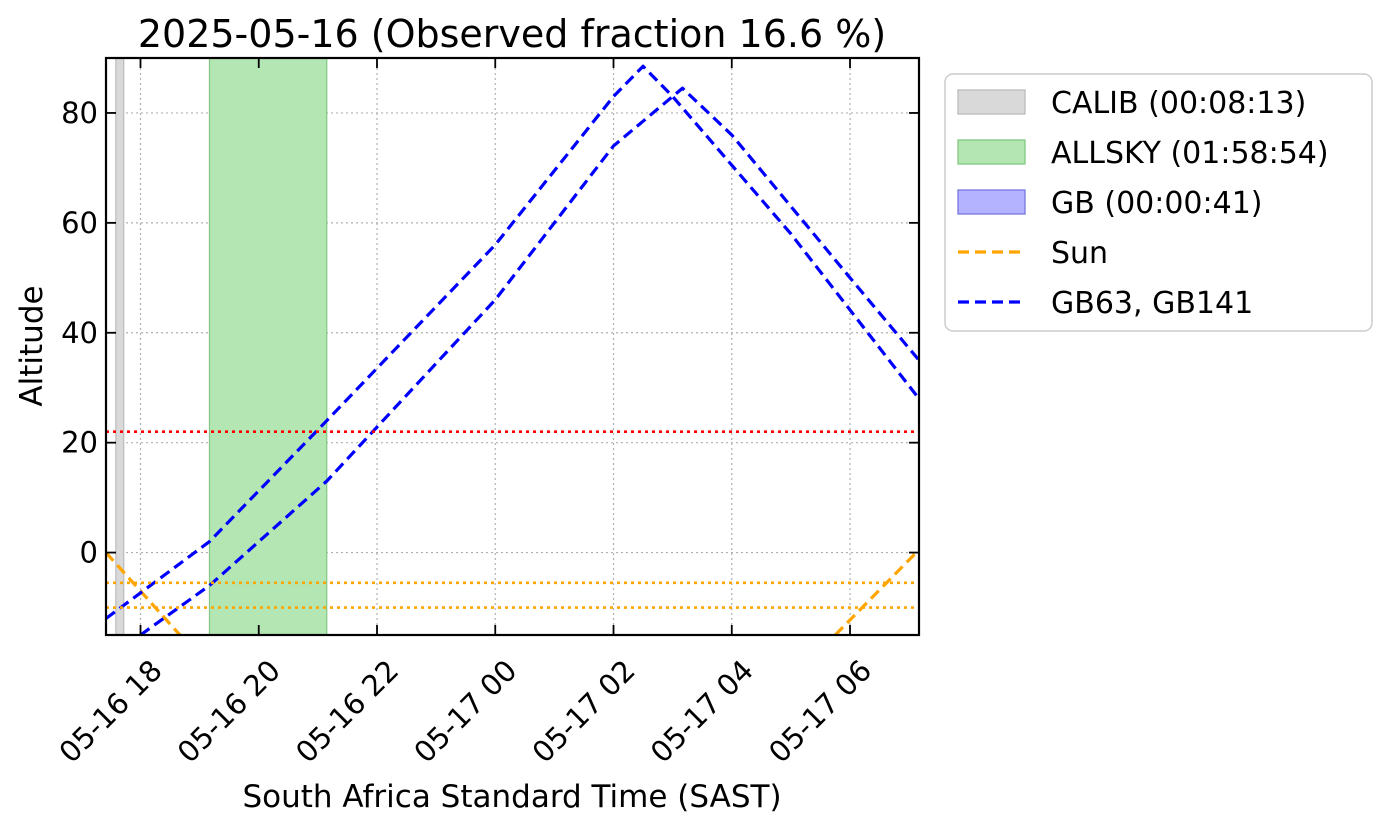 This screenshot has height=833, width=1388. I want to click on y-tick-label: 80, so click(79, 113).